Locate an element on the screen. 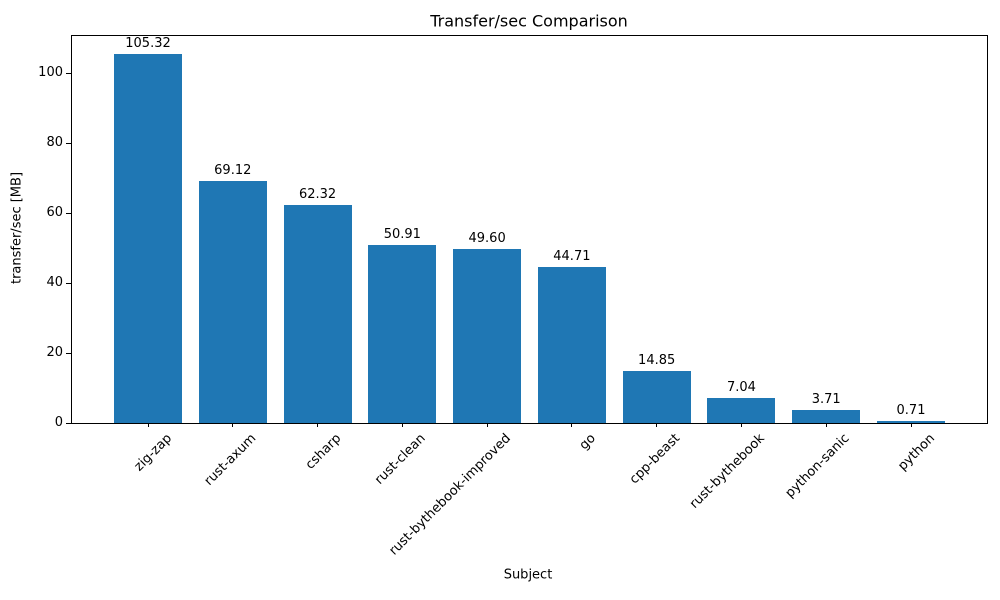  x-tick-label: zig-zap is located at coordinates (153, 453).